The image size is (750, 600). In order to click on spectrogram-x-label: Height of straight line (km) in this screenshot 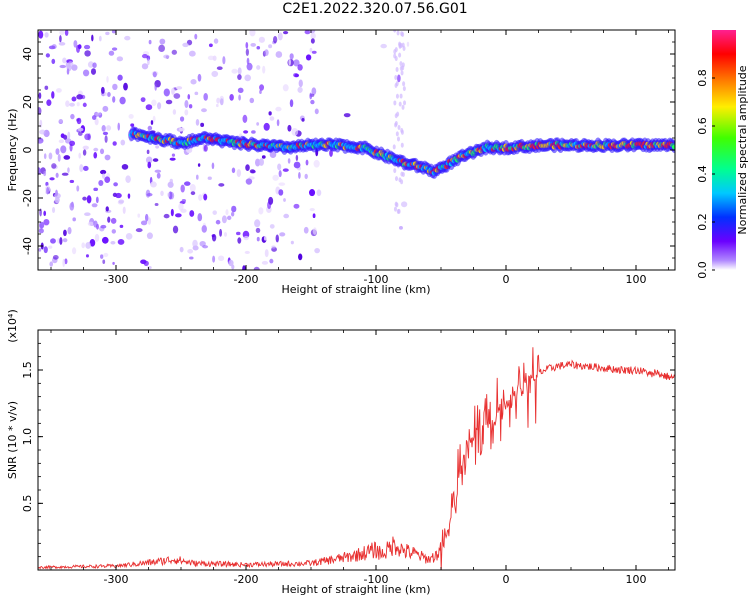, I will do `click(355, 289)`.